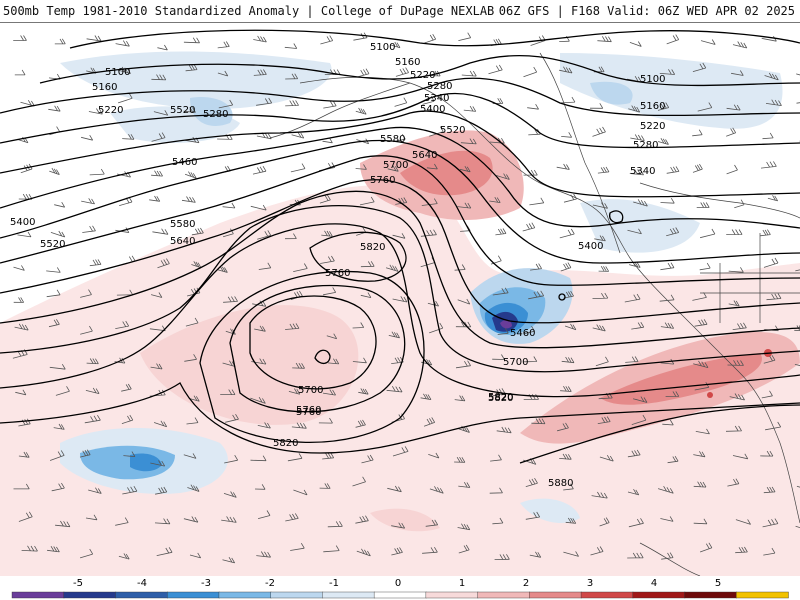  Describe the element at coordinates (110, 110) in the screenshot. I see `contour-label: 5220` at that location.